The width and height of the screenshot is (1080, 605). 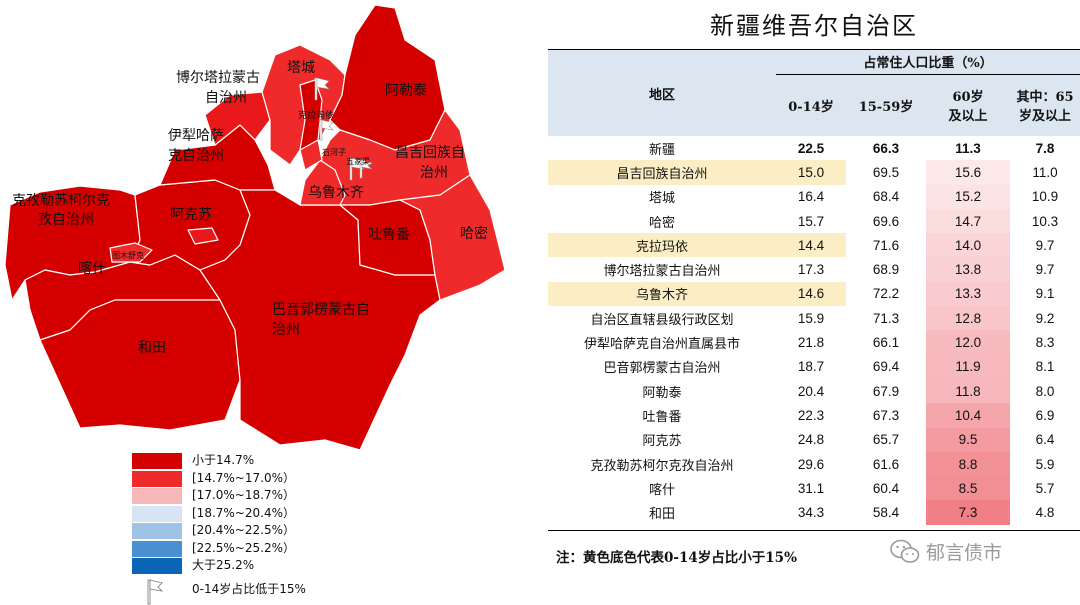 What do you see at coordinates (452, 237) in the screenshot?
I see `region-hami` at bounding box center [452, 237].